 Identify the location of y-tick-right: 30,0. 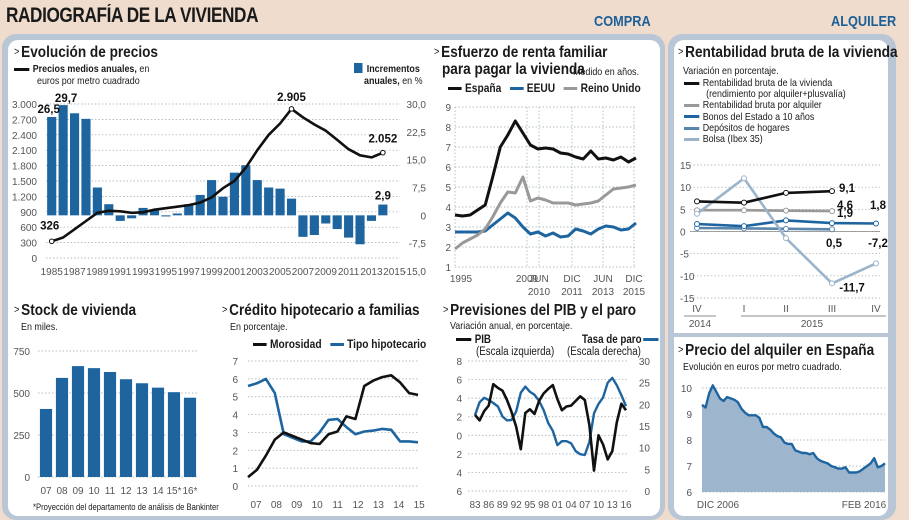
(417, 105).